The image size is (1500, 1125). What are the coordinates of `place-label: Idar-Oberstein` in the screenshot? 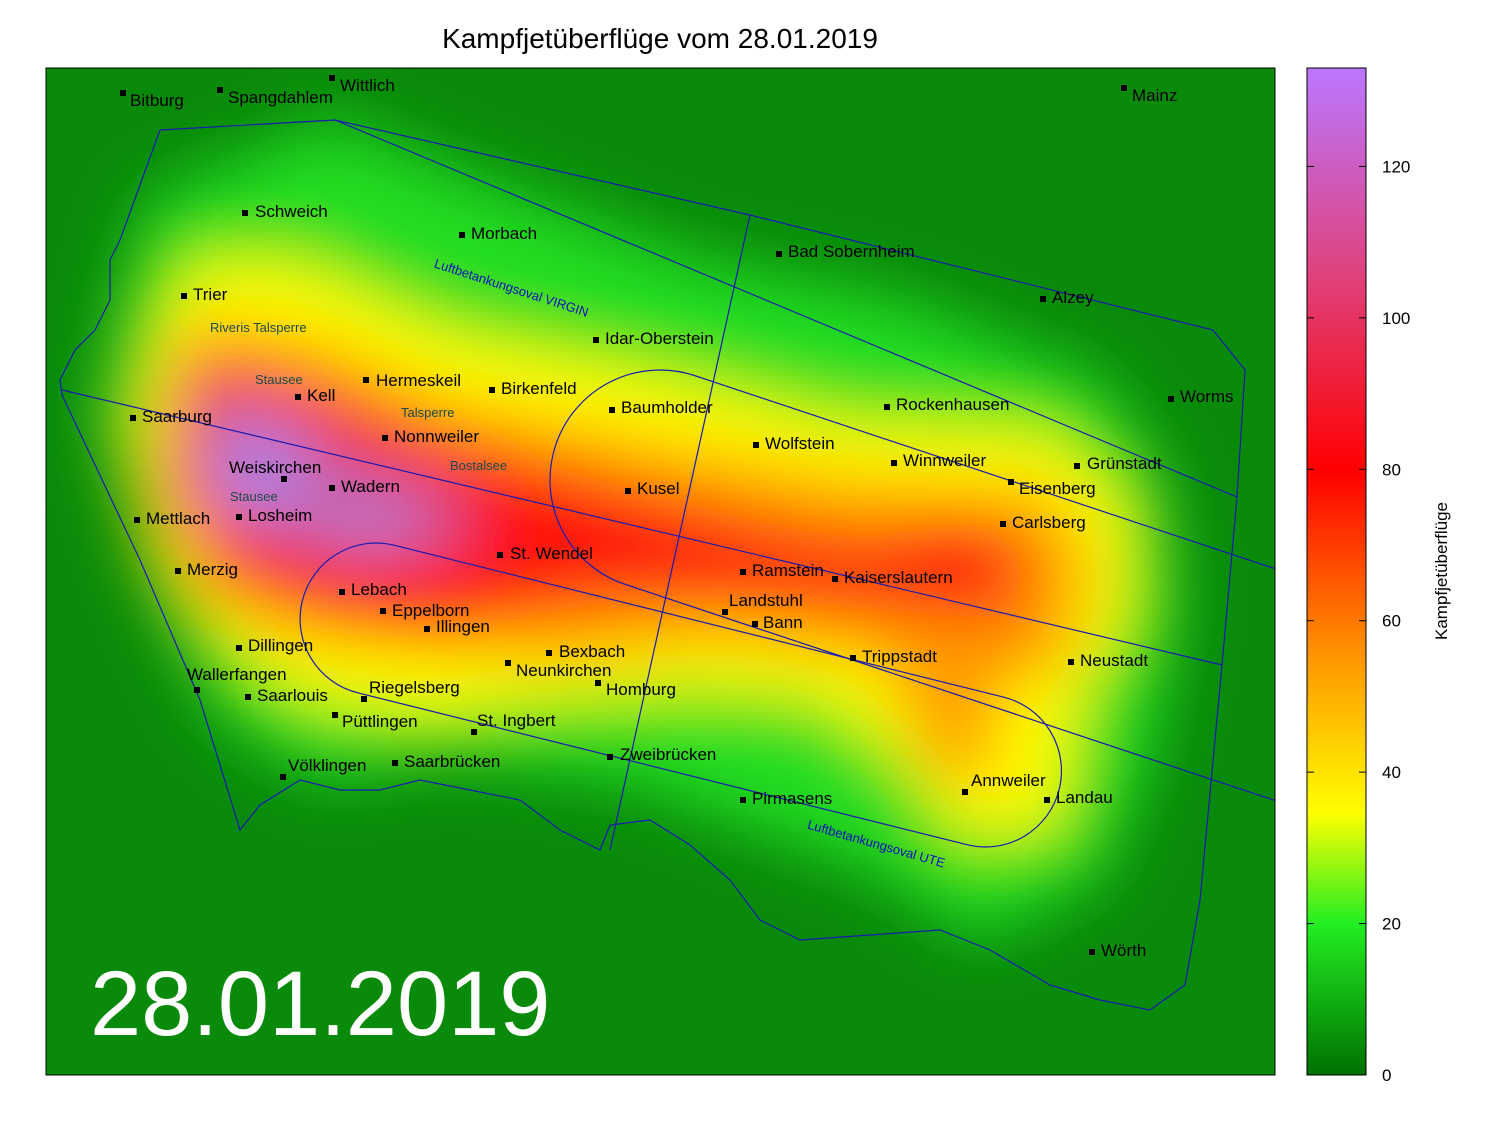 It's located at (659, 338).